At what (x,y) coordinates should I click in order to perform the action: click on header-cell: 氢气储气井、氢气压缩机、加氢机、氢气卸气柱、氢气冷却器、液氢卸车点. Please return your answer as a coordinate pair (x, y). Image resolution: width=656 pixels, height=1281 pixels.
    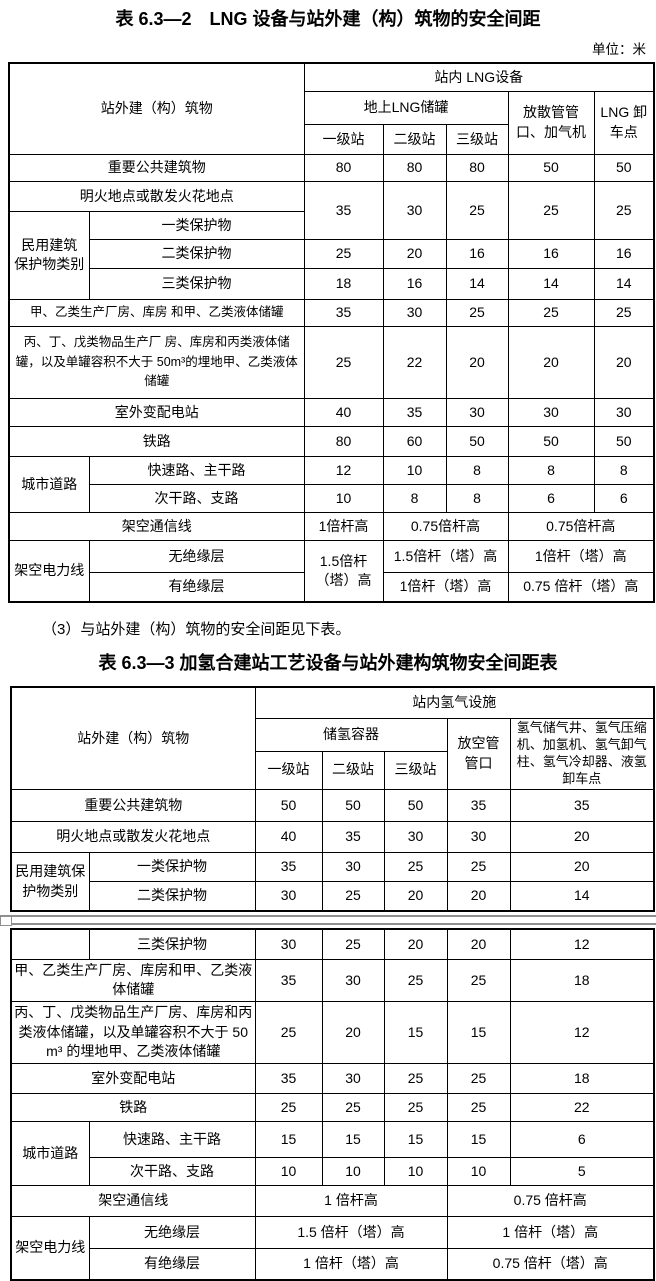
    Looking at the image, I should click on (582, 754).